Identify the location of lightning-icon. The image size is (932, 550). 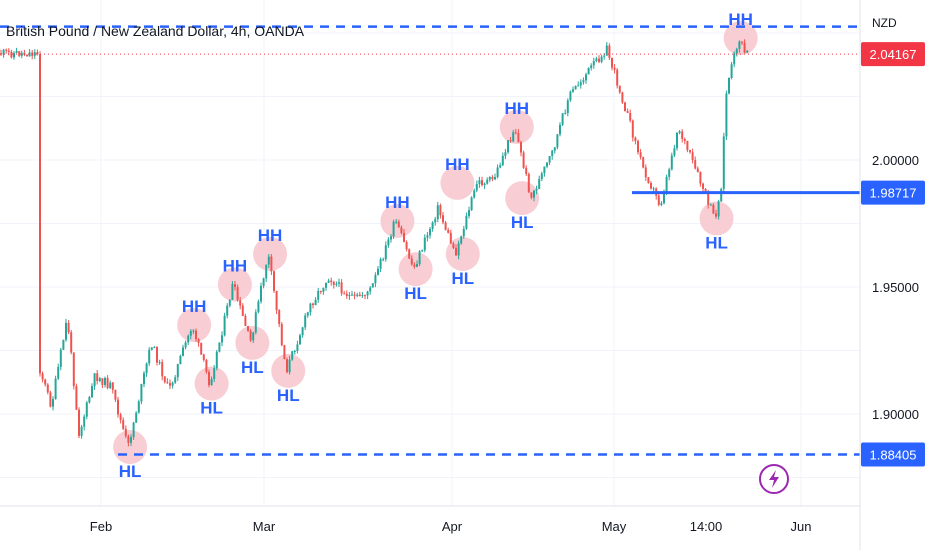
(774, 479).